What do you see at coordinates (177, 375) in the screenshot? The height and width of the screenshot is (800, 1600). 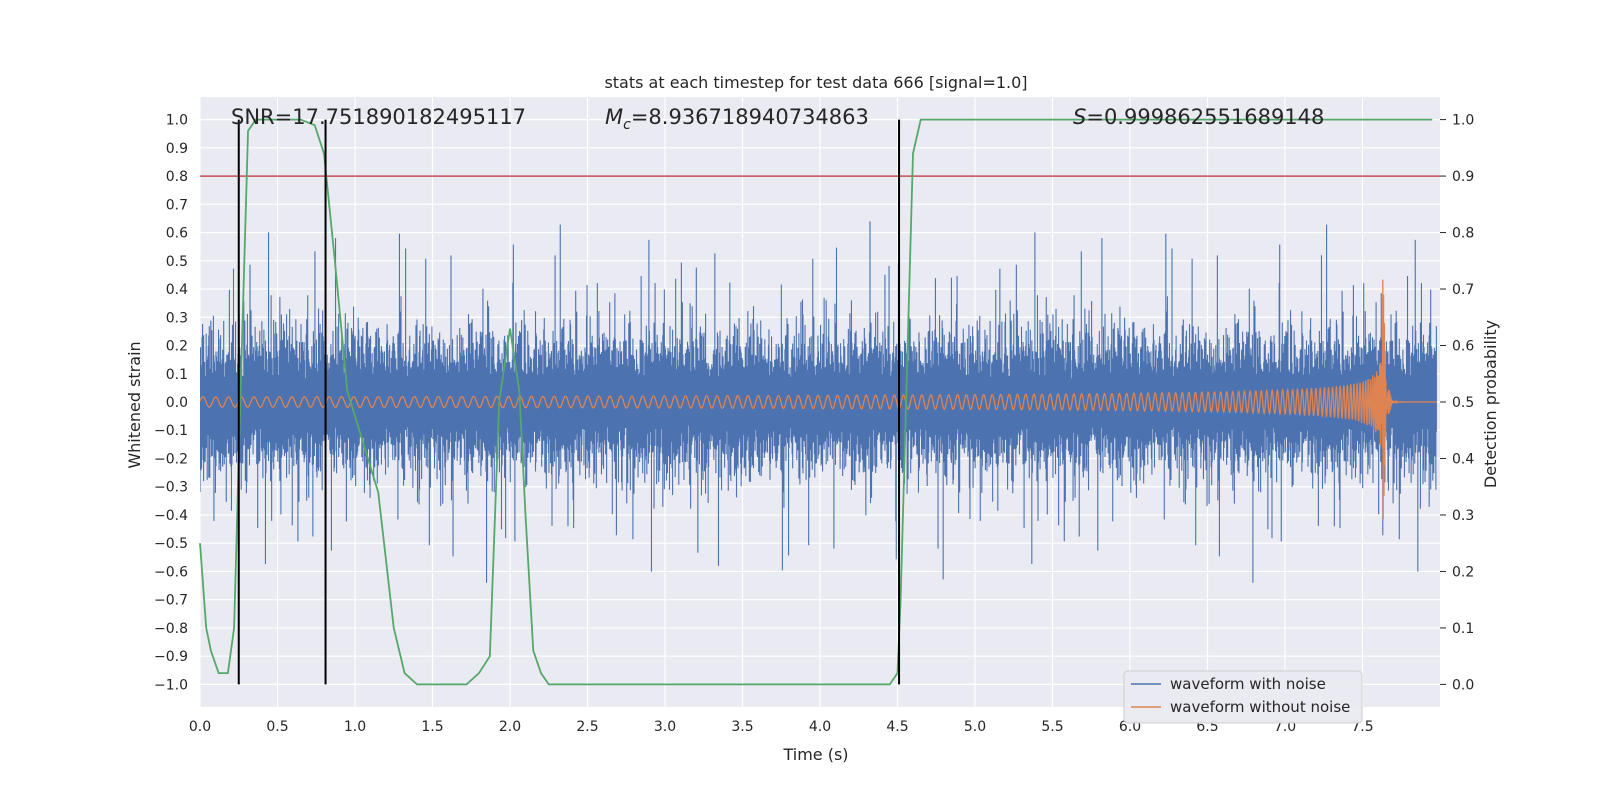 I see `y-tick-label: 0.1` at bounding box center [177, 375].